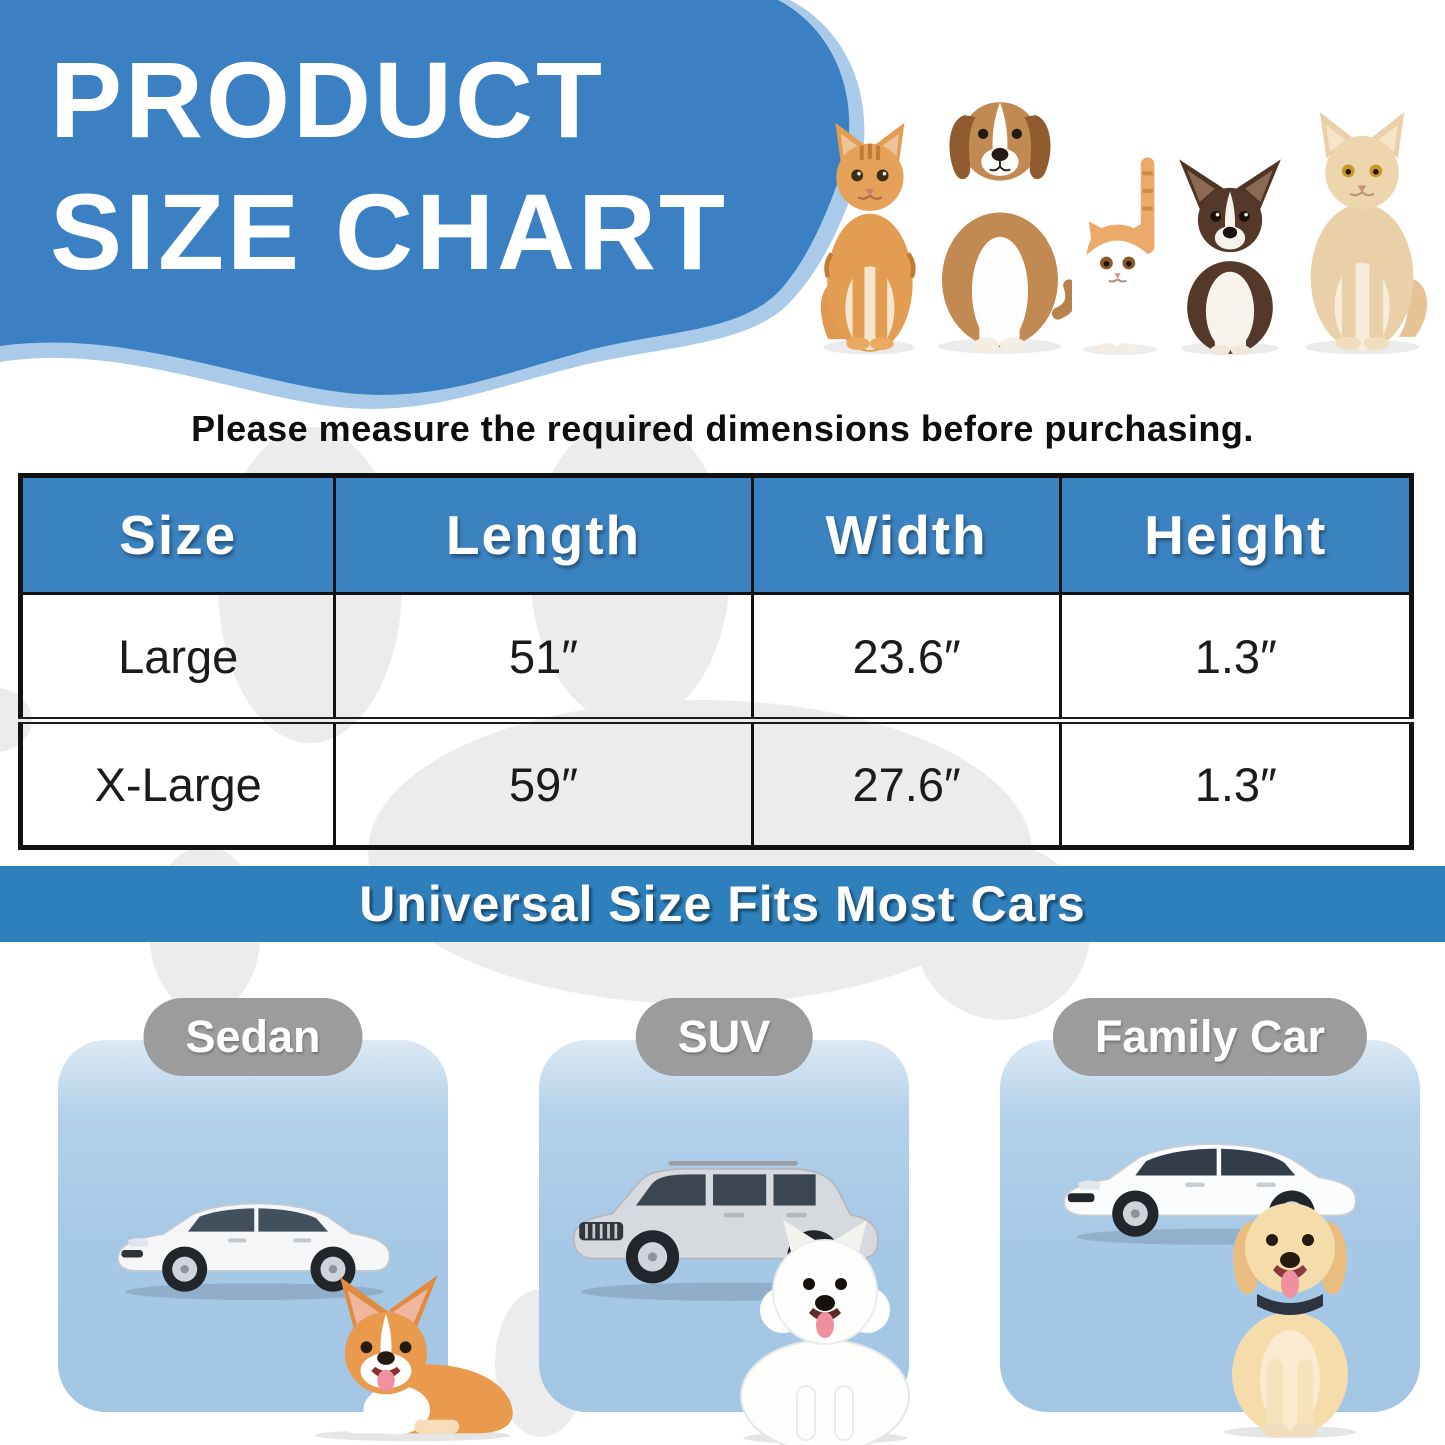 Image resolution: width=1445 pixels, height=1445 pixels. I want to click on chihuahua-image, so click(1230, 257).